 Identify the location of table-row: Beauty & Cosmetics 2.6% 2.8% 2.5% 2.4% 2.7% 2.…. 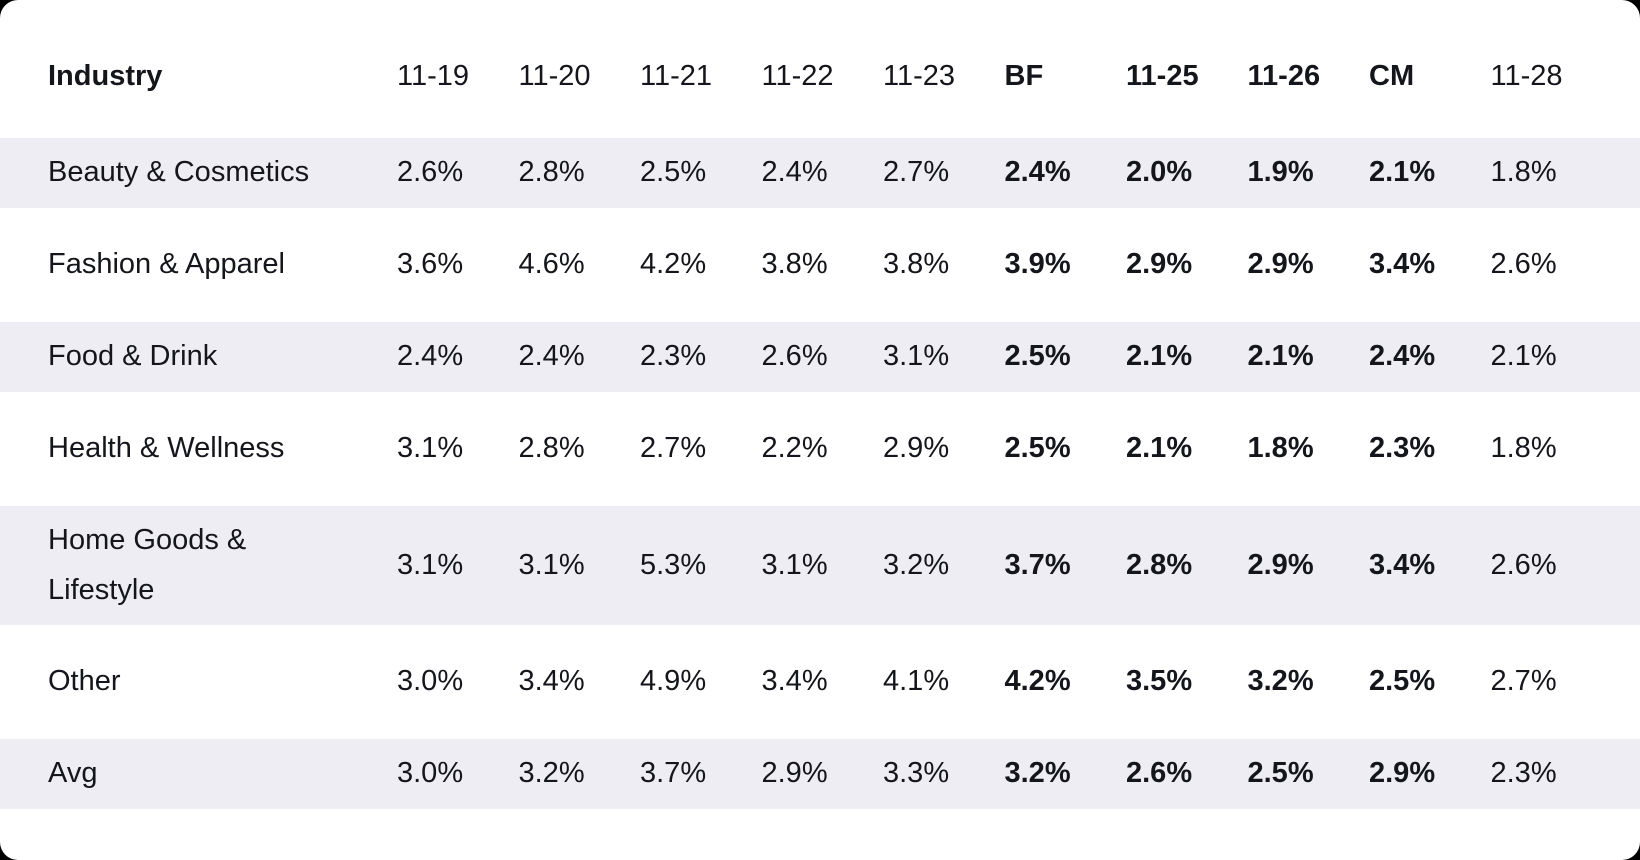
(820, 173).